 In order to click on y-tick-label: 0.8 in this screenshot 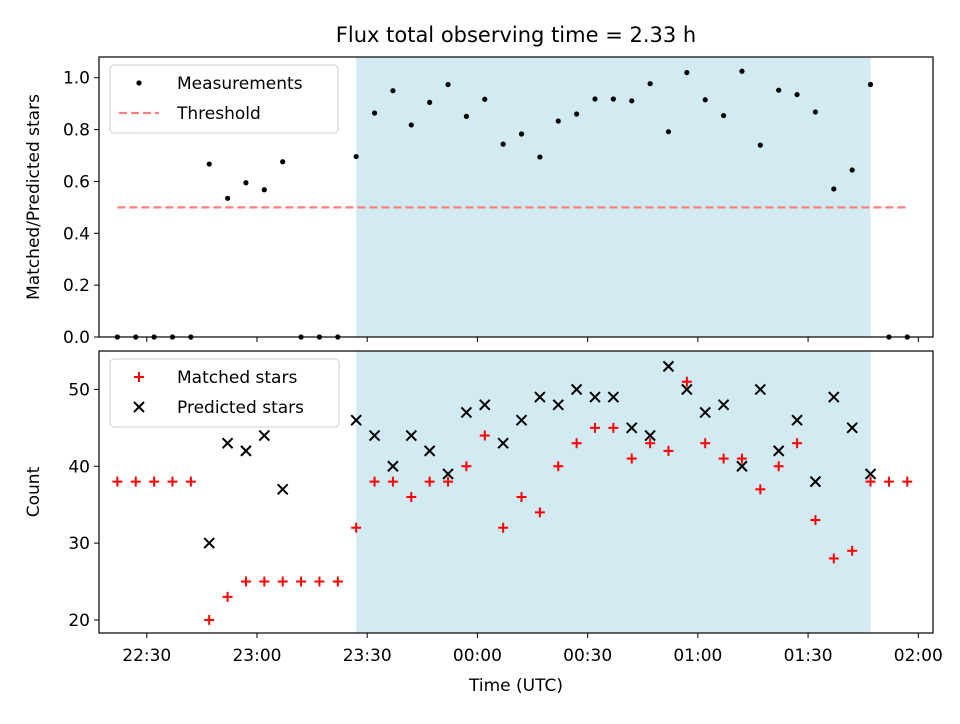, I will do `click(76, 131)`.